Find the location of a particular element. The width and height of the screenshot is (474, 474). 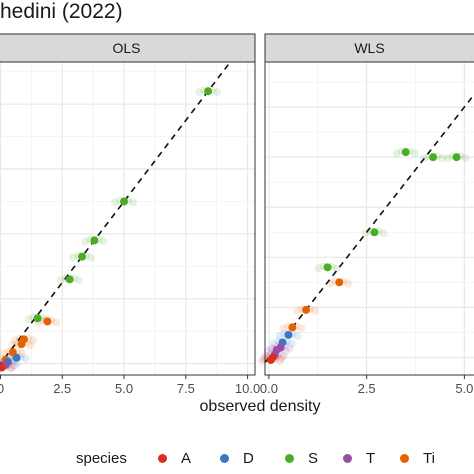

legend-item-d: D is located at coordinates (237, 458).